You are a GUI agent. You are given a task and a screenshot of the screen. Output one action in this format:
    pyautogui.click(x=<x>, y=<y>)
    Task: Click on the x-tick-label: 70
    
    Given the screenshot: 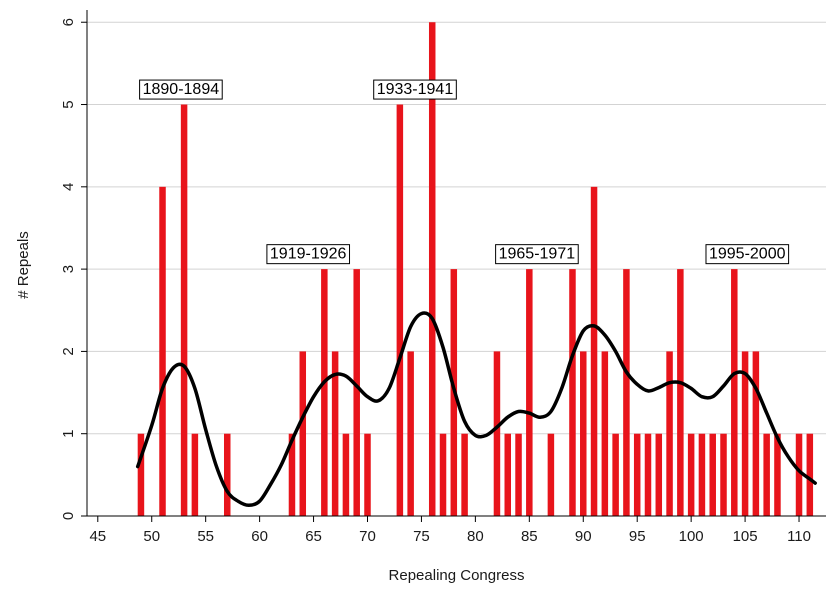 What is the action you would take?
    pyautogui.click(x=367, y=536)
    